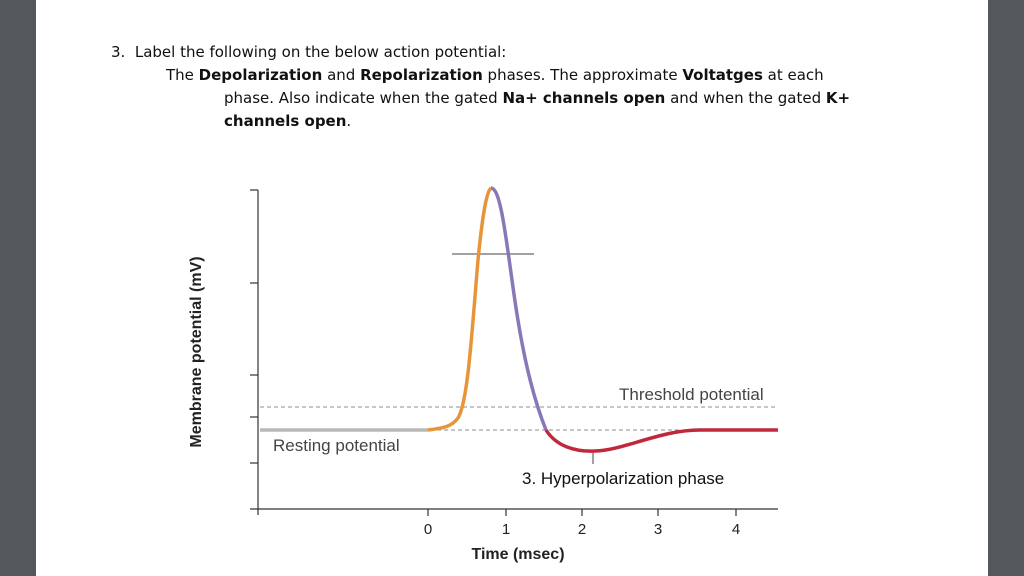  I want to click on bold-na-channels: Na+ channels open, so click(584, 98).